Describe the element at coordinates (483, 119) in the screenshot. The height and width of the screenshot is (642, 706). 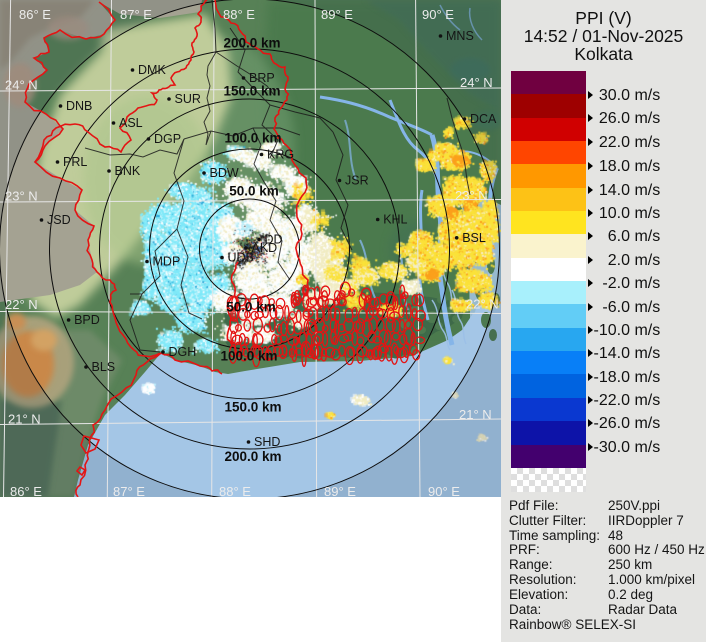
I see `svg-text: DCA` at that location.